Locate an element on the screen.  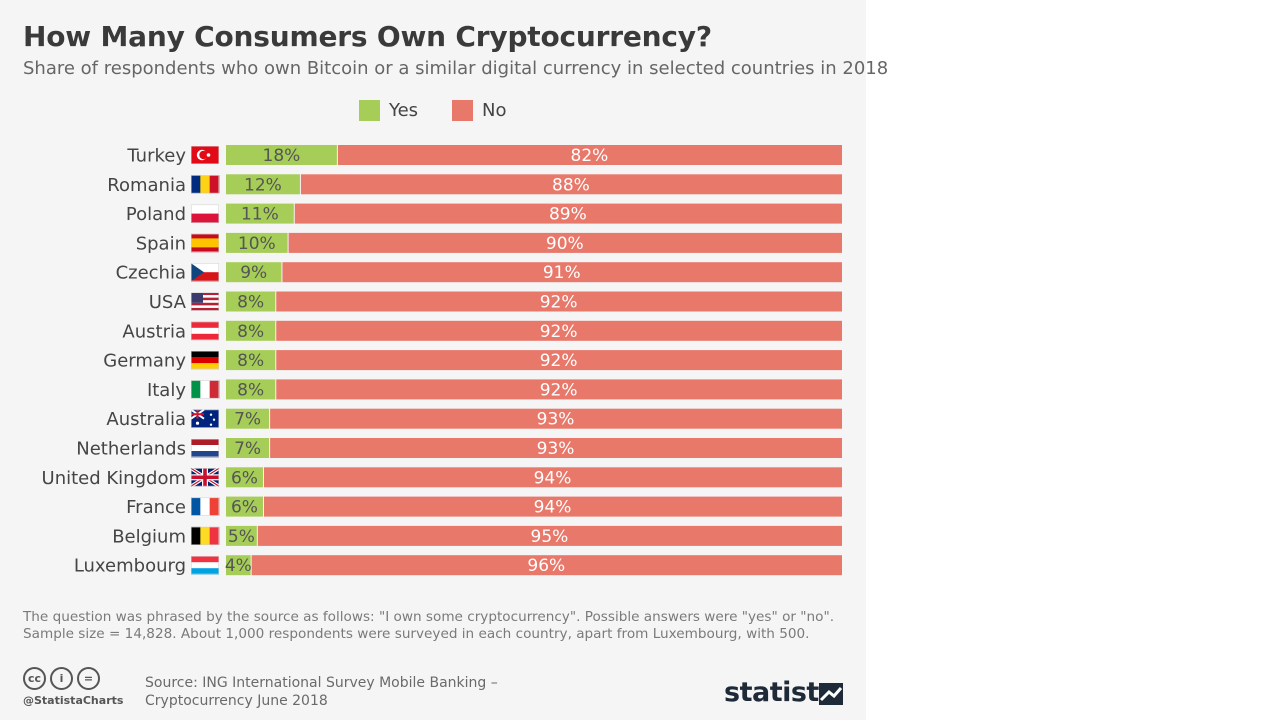
legend-label-no: No is located at coordinates (494, 110).